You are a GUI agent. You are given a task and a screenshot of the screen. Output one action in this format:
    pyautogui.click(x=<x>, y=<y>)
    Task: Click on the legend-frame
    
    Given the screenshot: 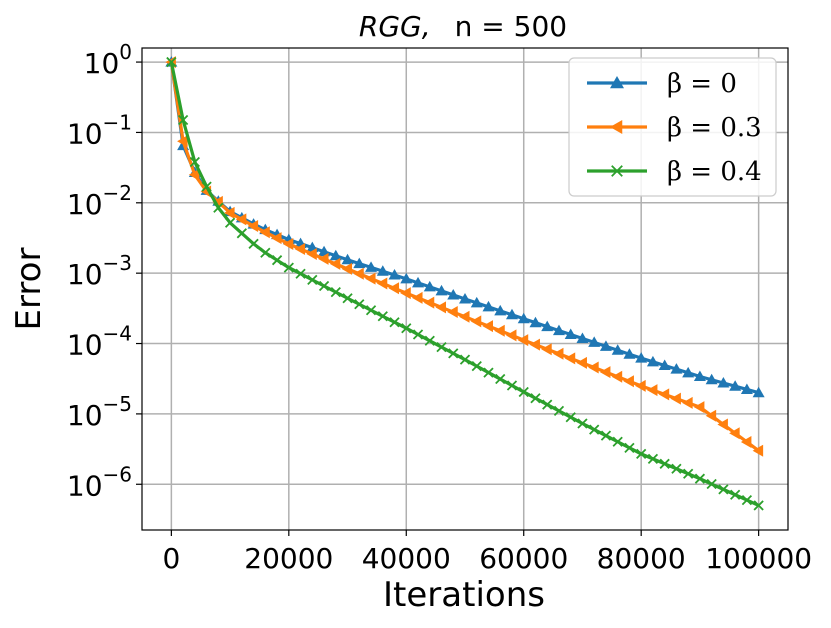 What is the action you would take?
    pyautogui.click(x=672, y=127)
    